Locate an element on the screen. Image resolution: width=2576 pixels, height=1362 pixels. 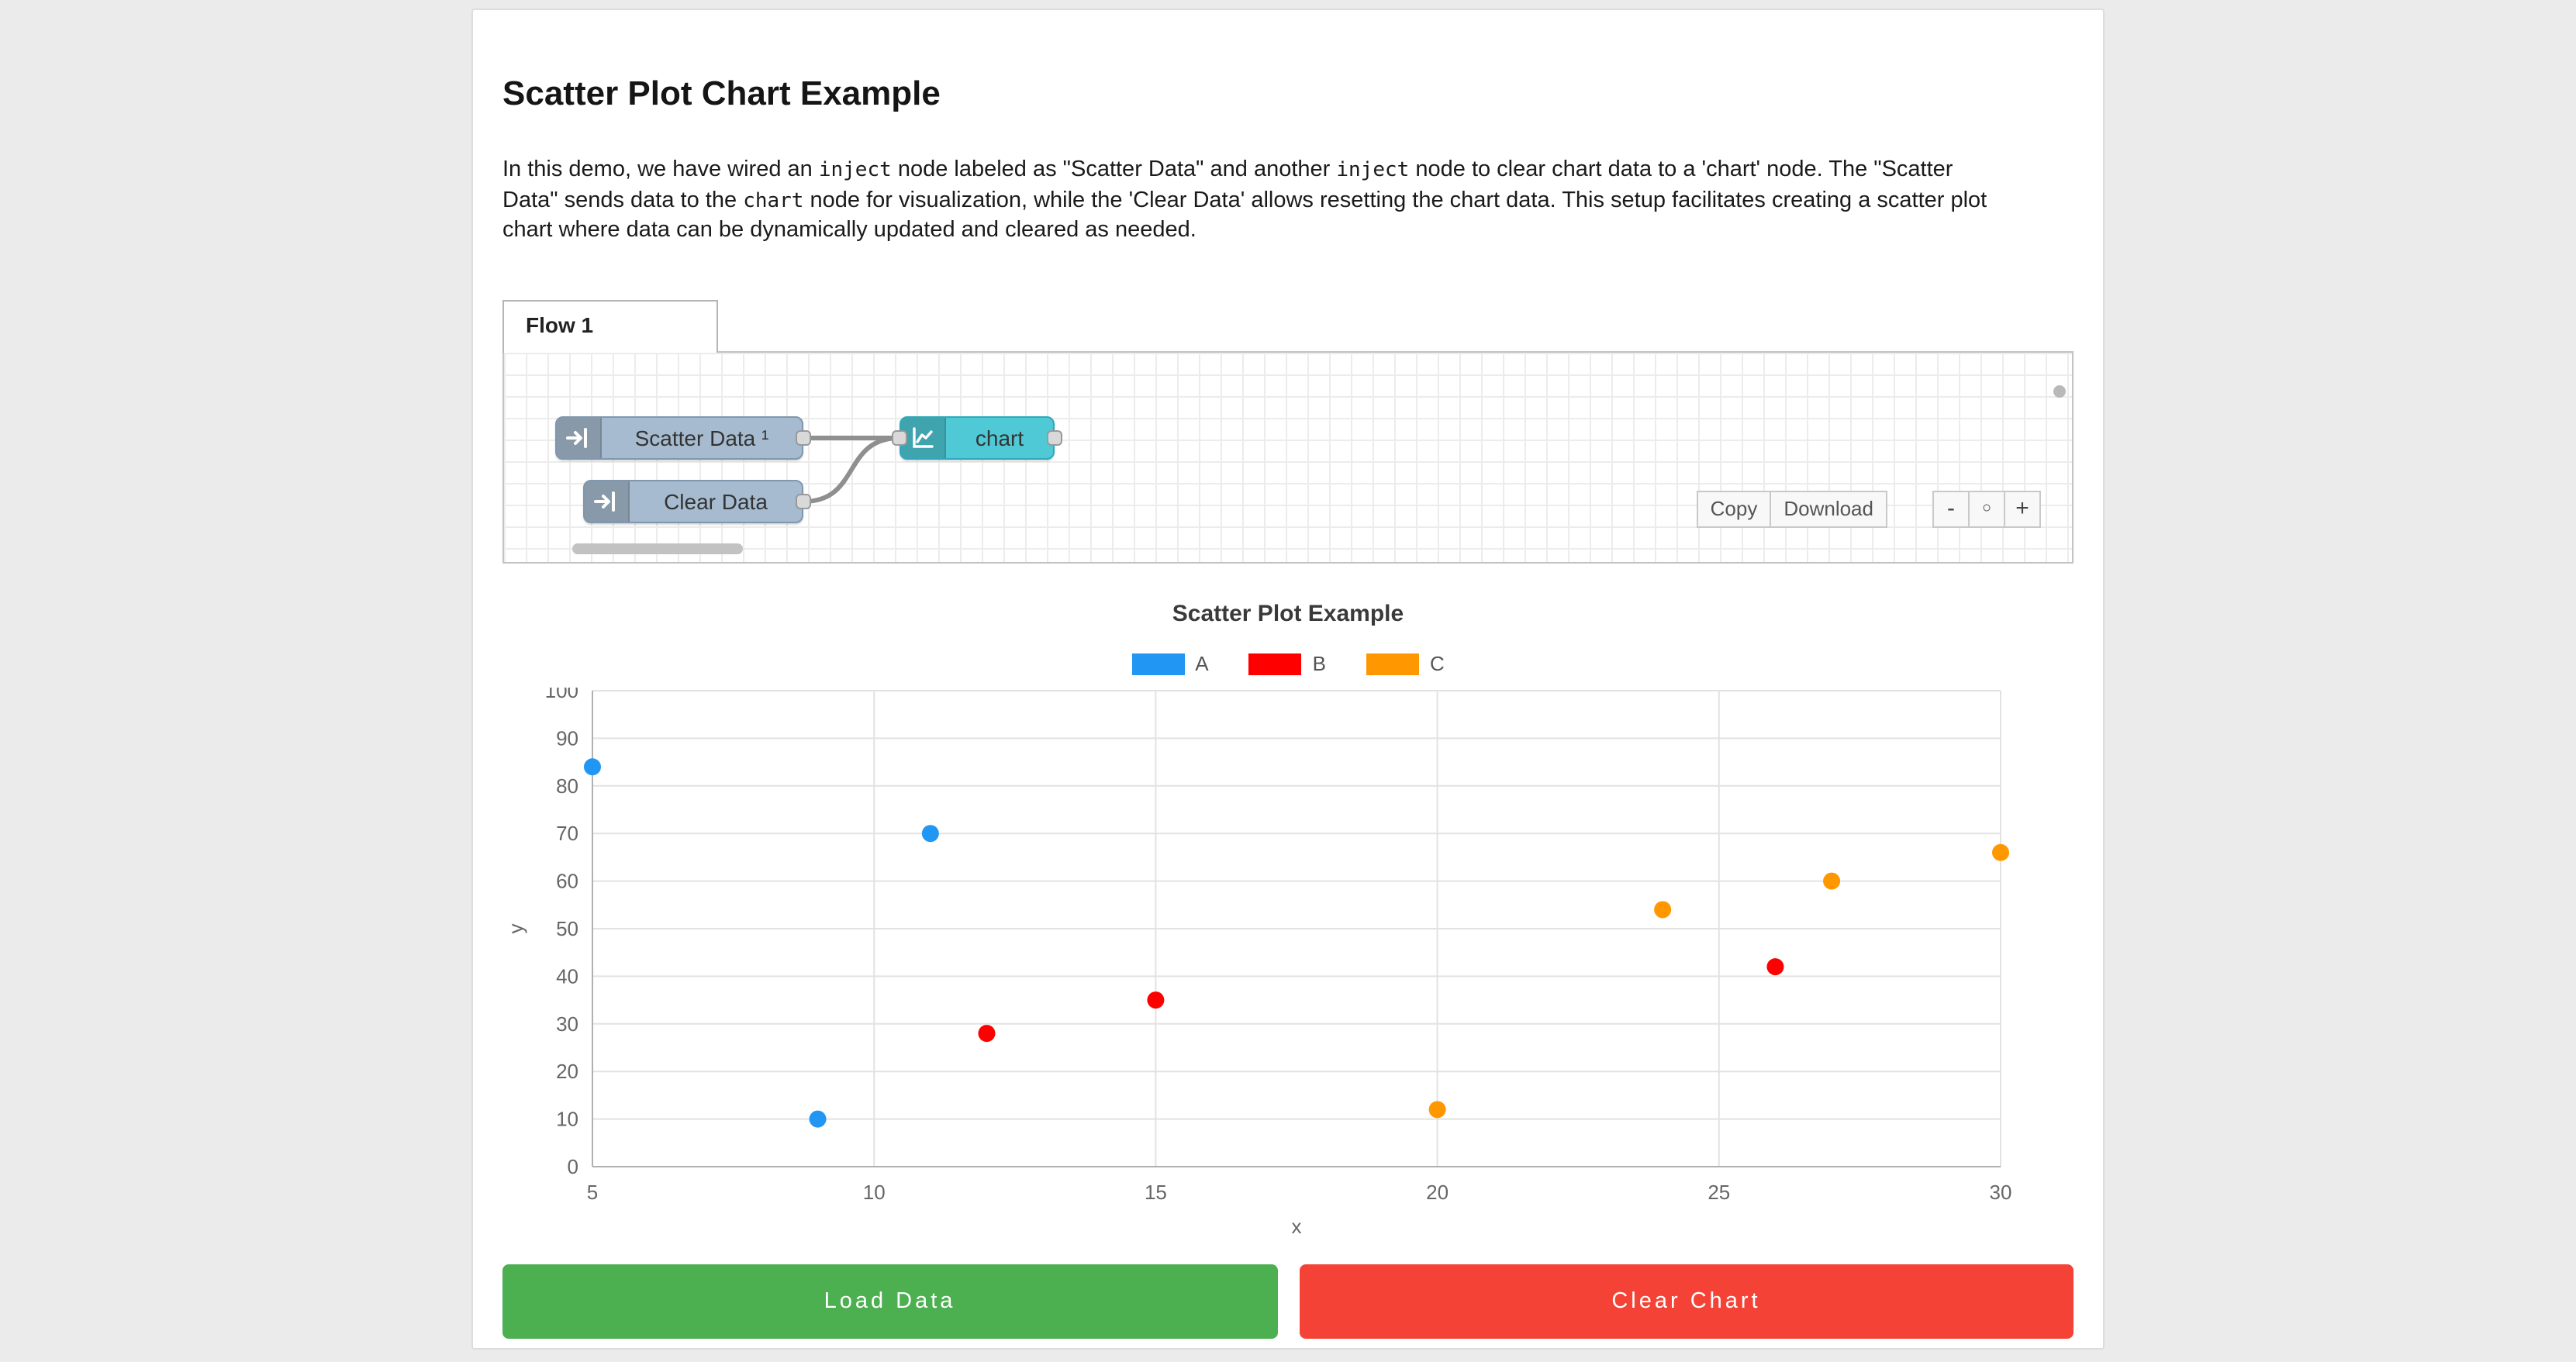
svg-text: 80 is located at coordinates (567, 785).